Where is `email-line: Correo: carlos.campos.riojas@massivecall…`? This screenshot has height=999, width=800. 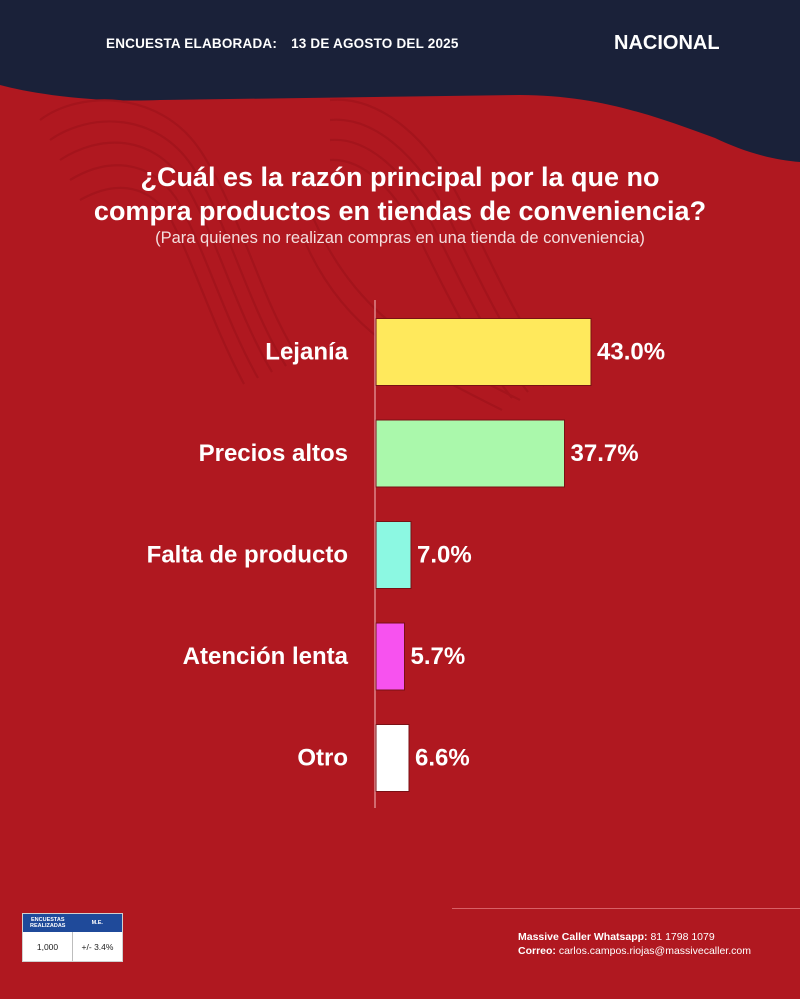
email-line: Correo: carlos.campos.riojas@massivecall… is located at coordinates (634, 951).